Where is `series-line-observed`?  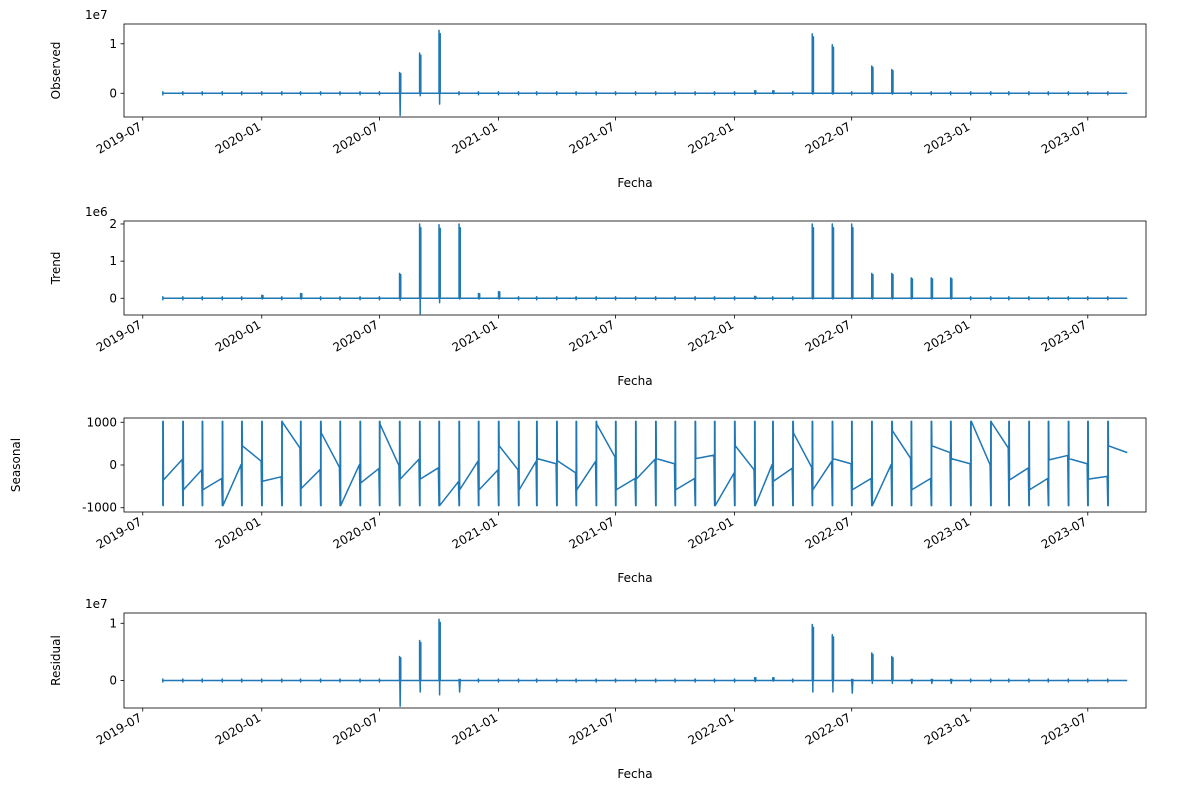 series-line-observed is located at coordinates (645, 73).